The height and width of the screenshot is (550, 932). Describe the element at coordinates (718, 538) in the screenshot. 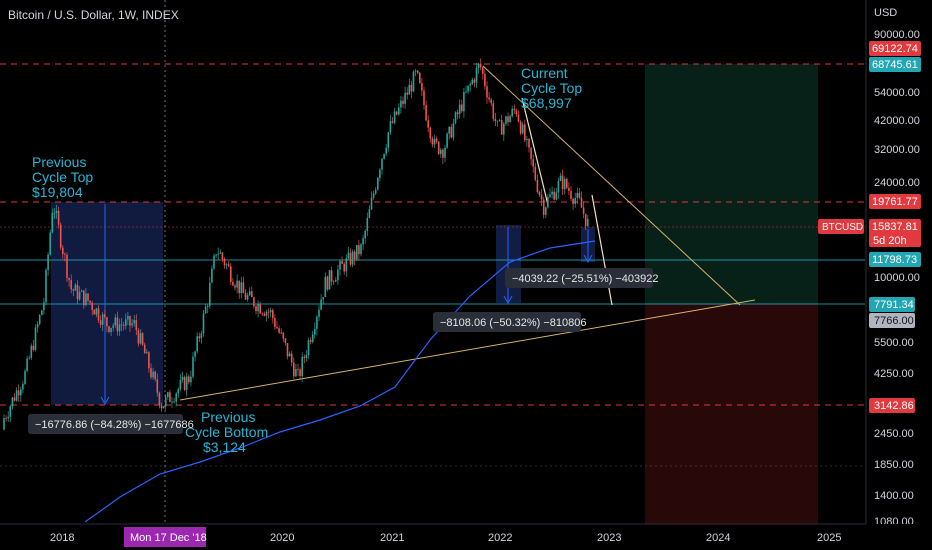

I see `x-tick: 2024` at that location.